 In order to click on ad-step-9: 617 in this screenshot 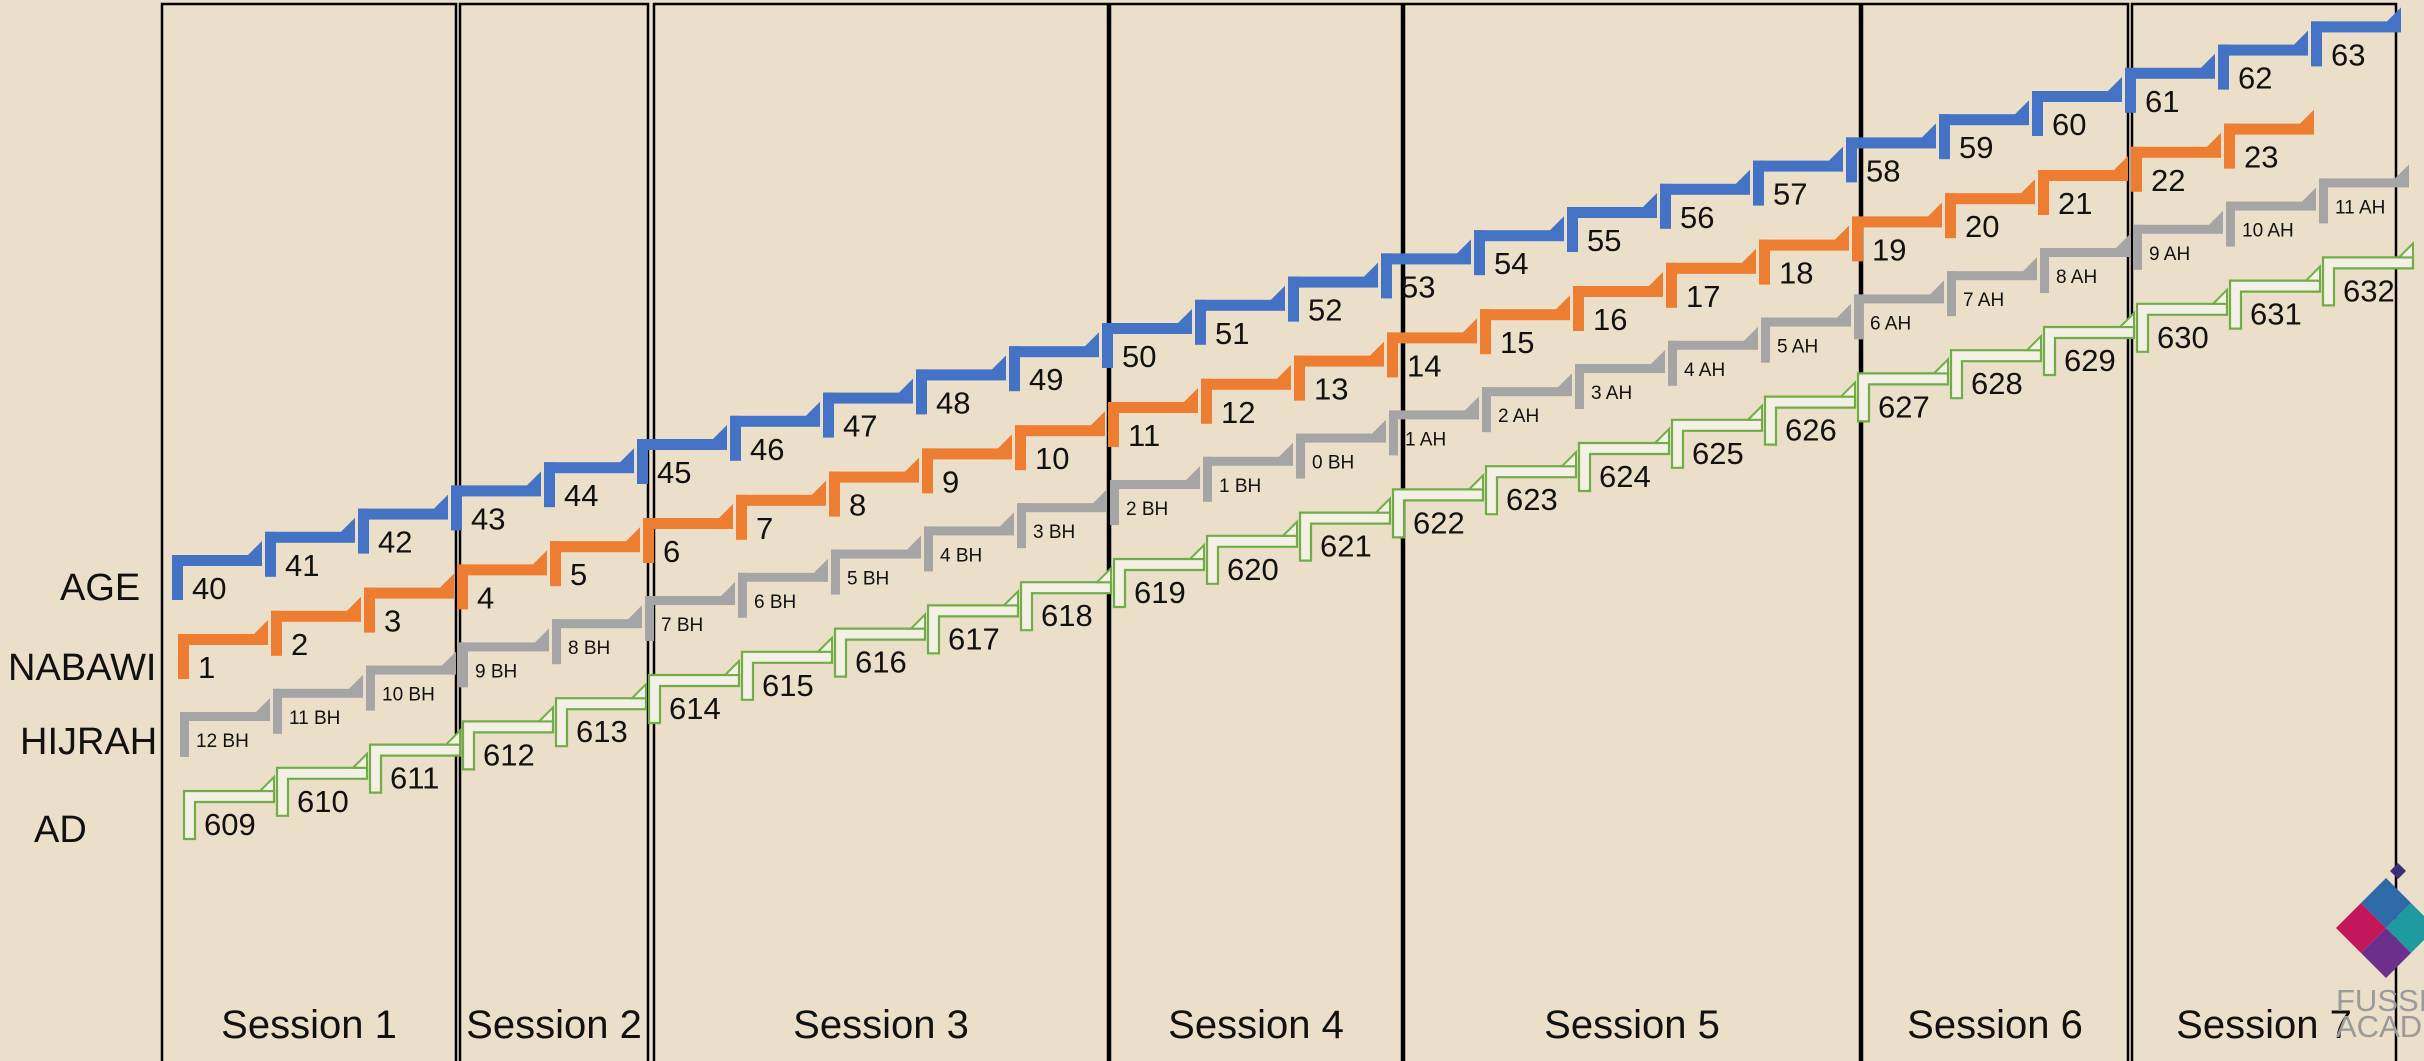, I will do `click(973, 622)`.